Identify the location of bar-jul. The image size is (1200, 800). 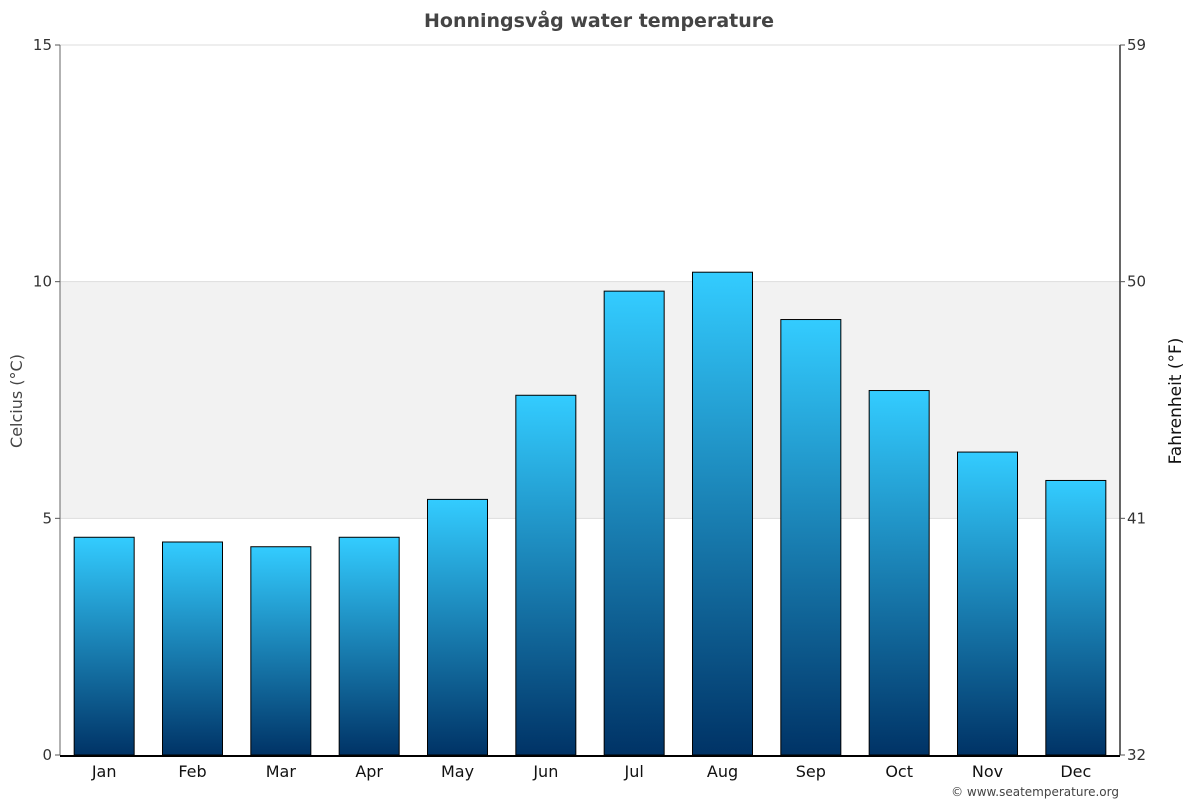
(634, 523).